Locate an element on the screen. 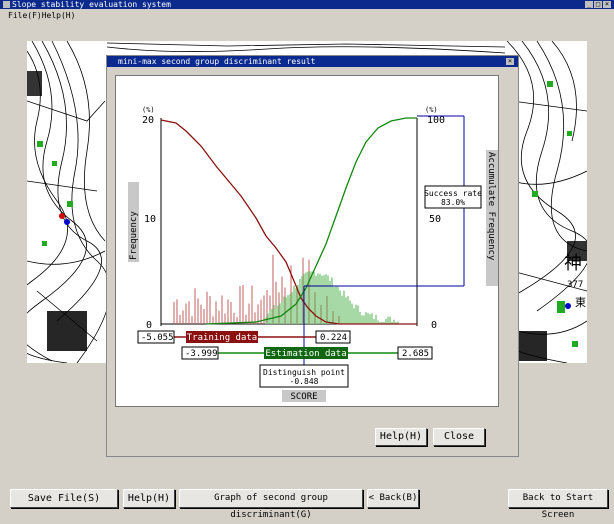 This screenshot has height=524, width=614. map-kanji-1: 神 is located at coordinates (573, 263).